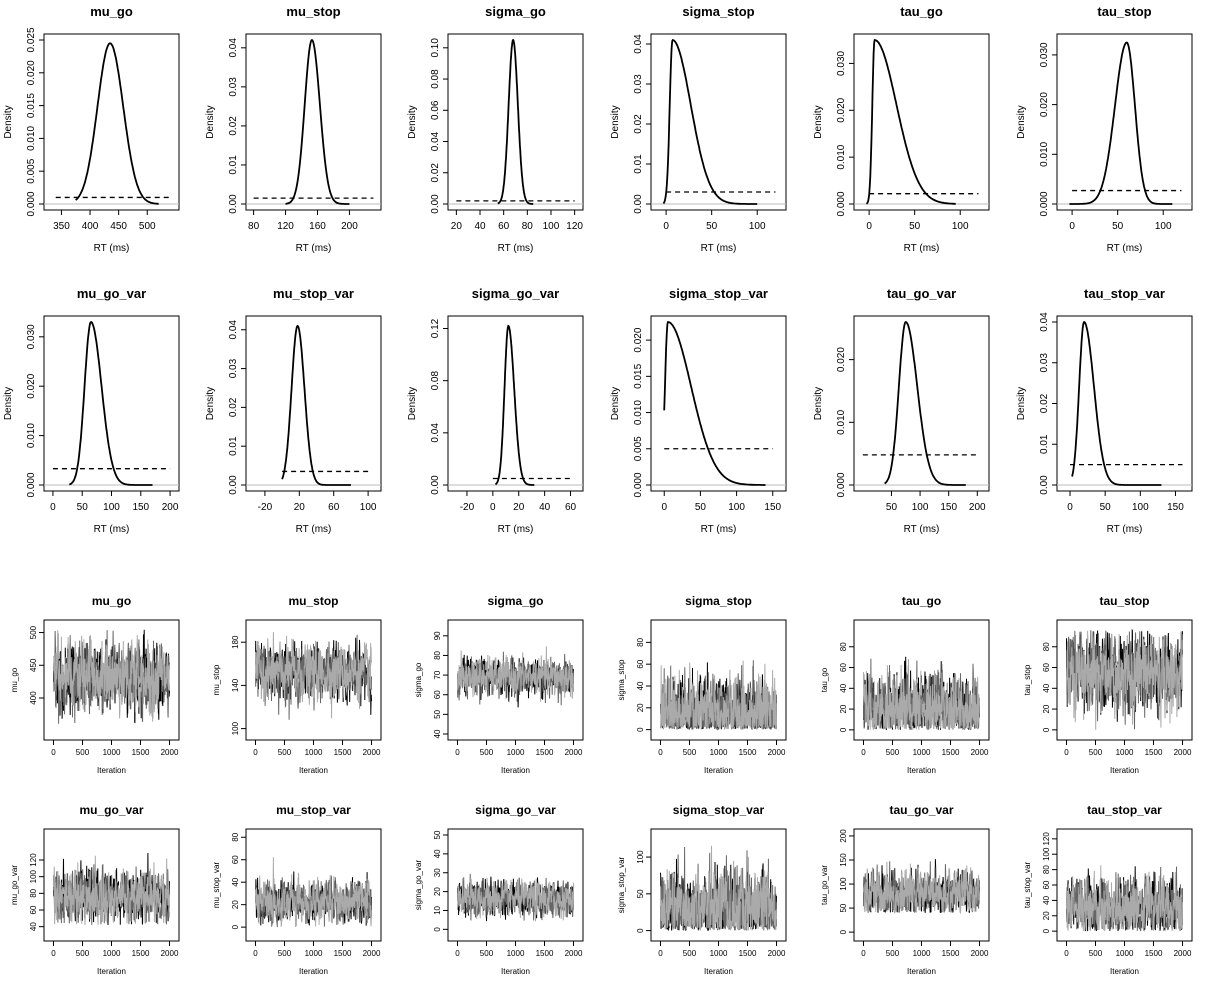  What do you see at coordinates (437, 909) in the screenshot?
I see `y-tick-label: 10` at bounding box center [437, 909].